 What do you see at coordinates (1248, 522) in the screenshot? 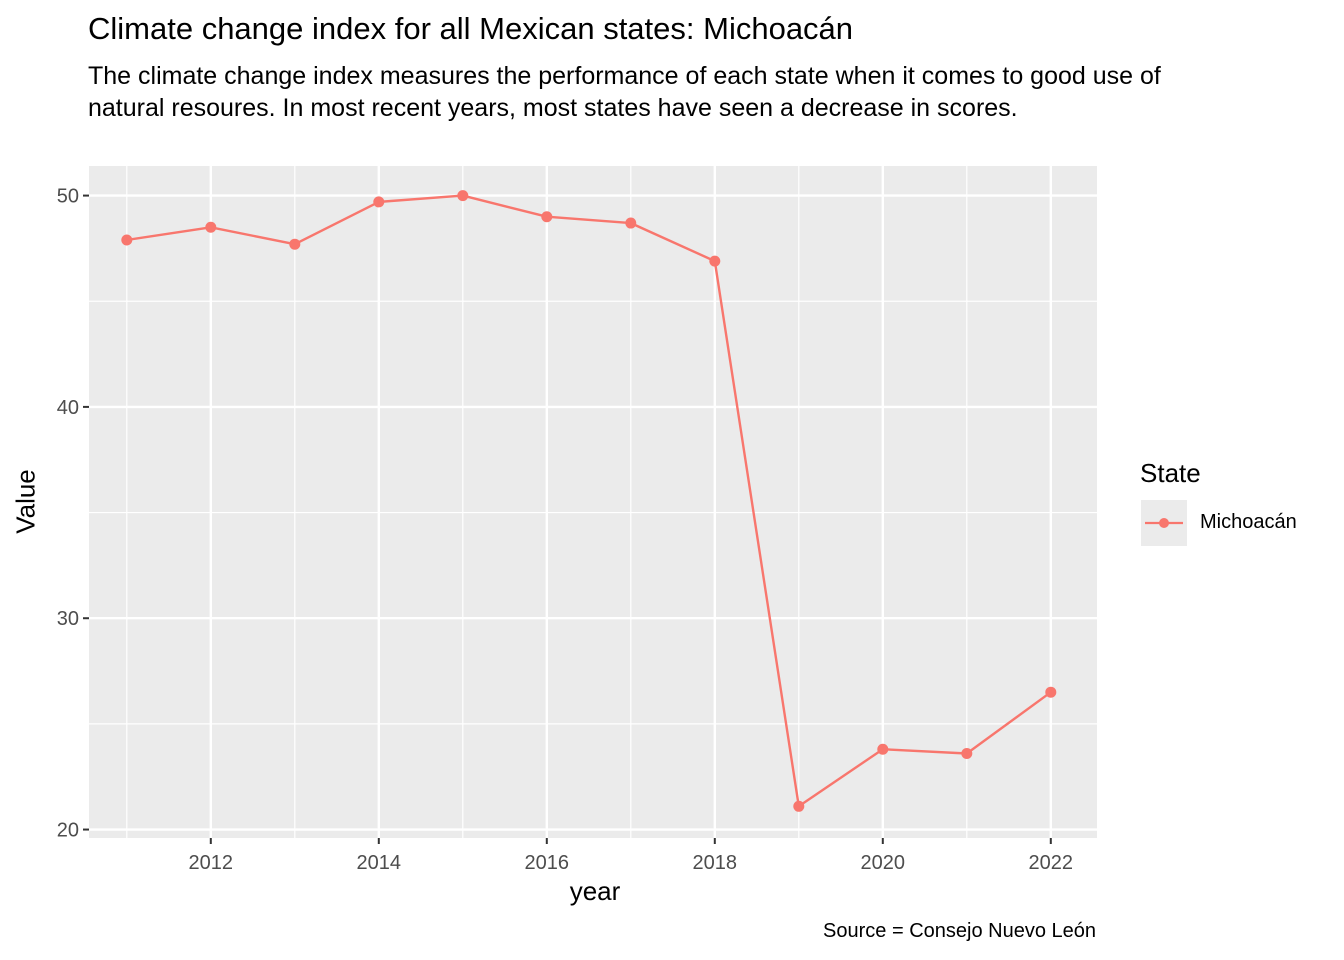
I see `legend-label: Michoacán` at bounding box center [1248, 522].